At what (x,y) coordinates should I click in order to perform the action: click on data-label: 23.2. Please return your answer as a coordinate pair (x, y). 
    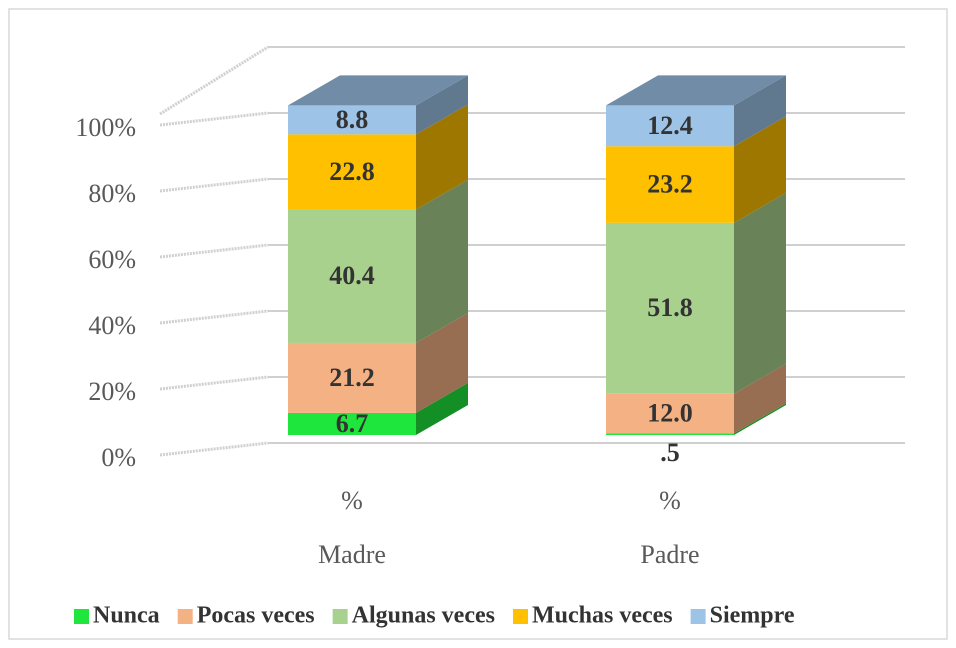
    Looking at the image, I should click on (670, 183).